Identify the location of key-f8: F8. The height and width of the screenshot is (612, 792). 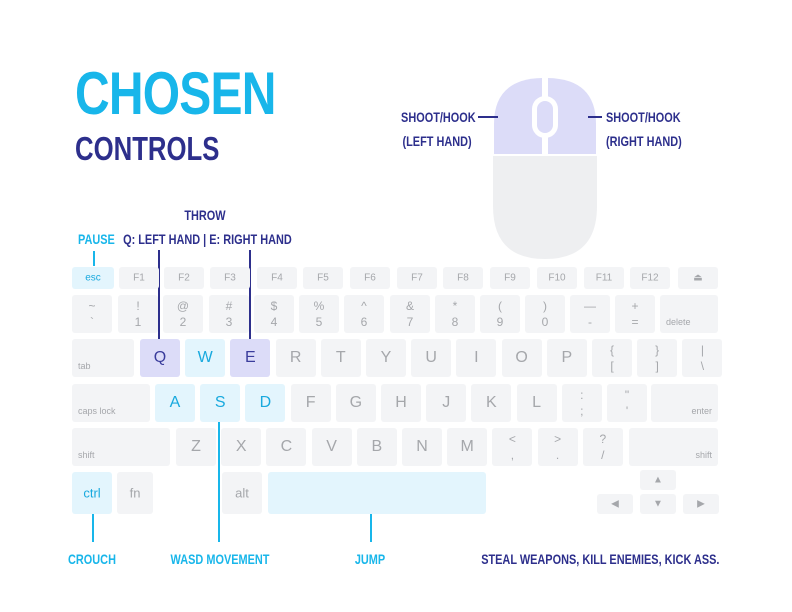
(463, 278).